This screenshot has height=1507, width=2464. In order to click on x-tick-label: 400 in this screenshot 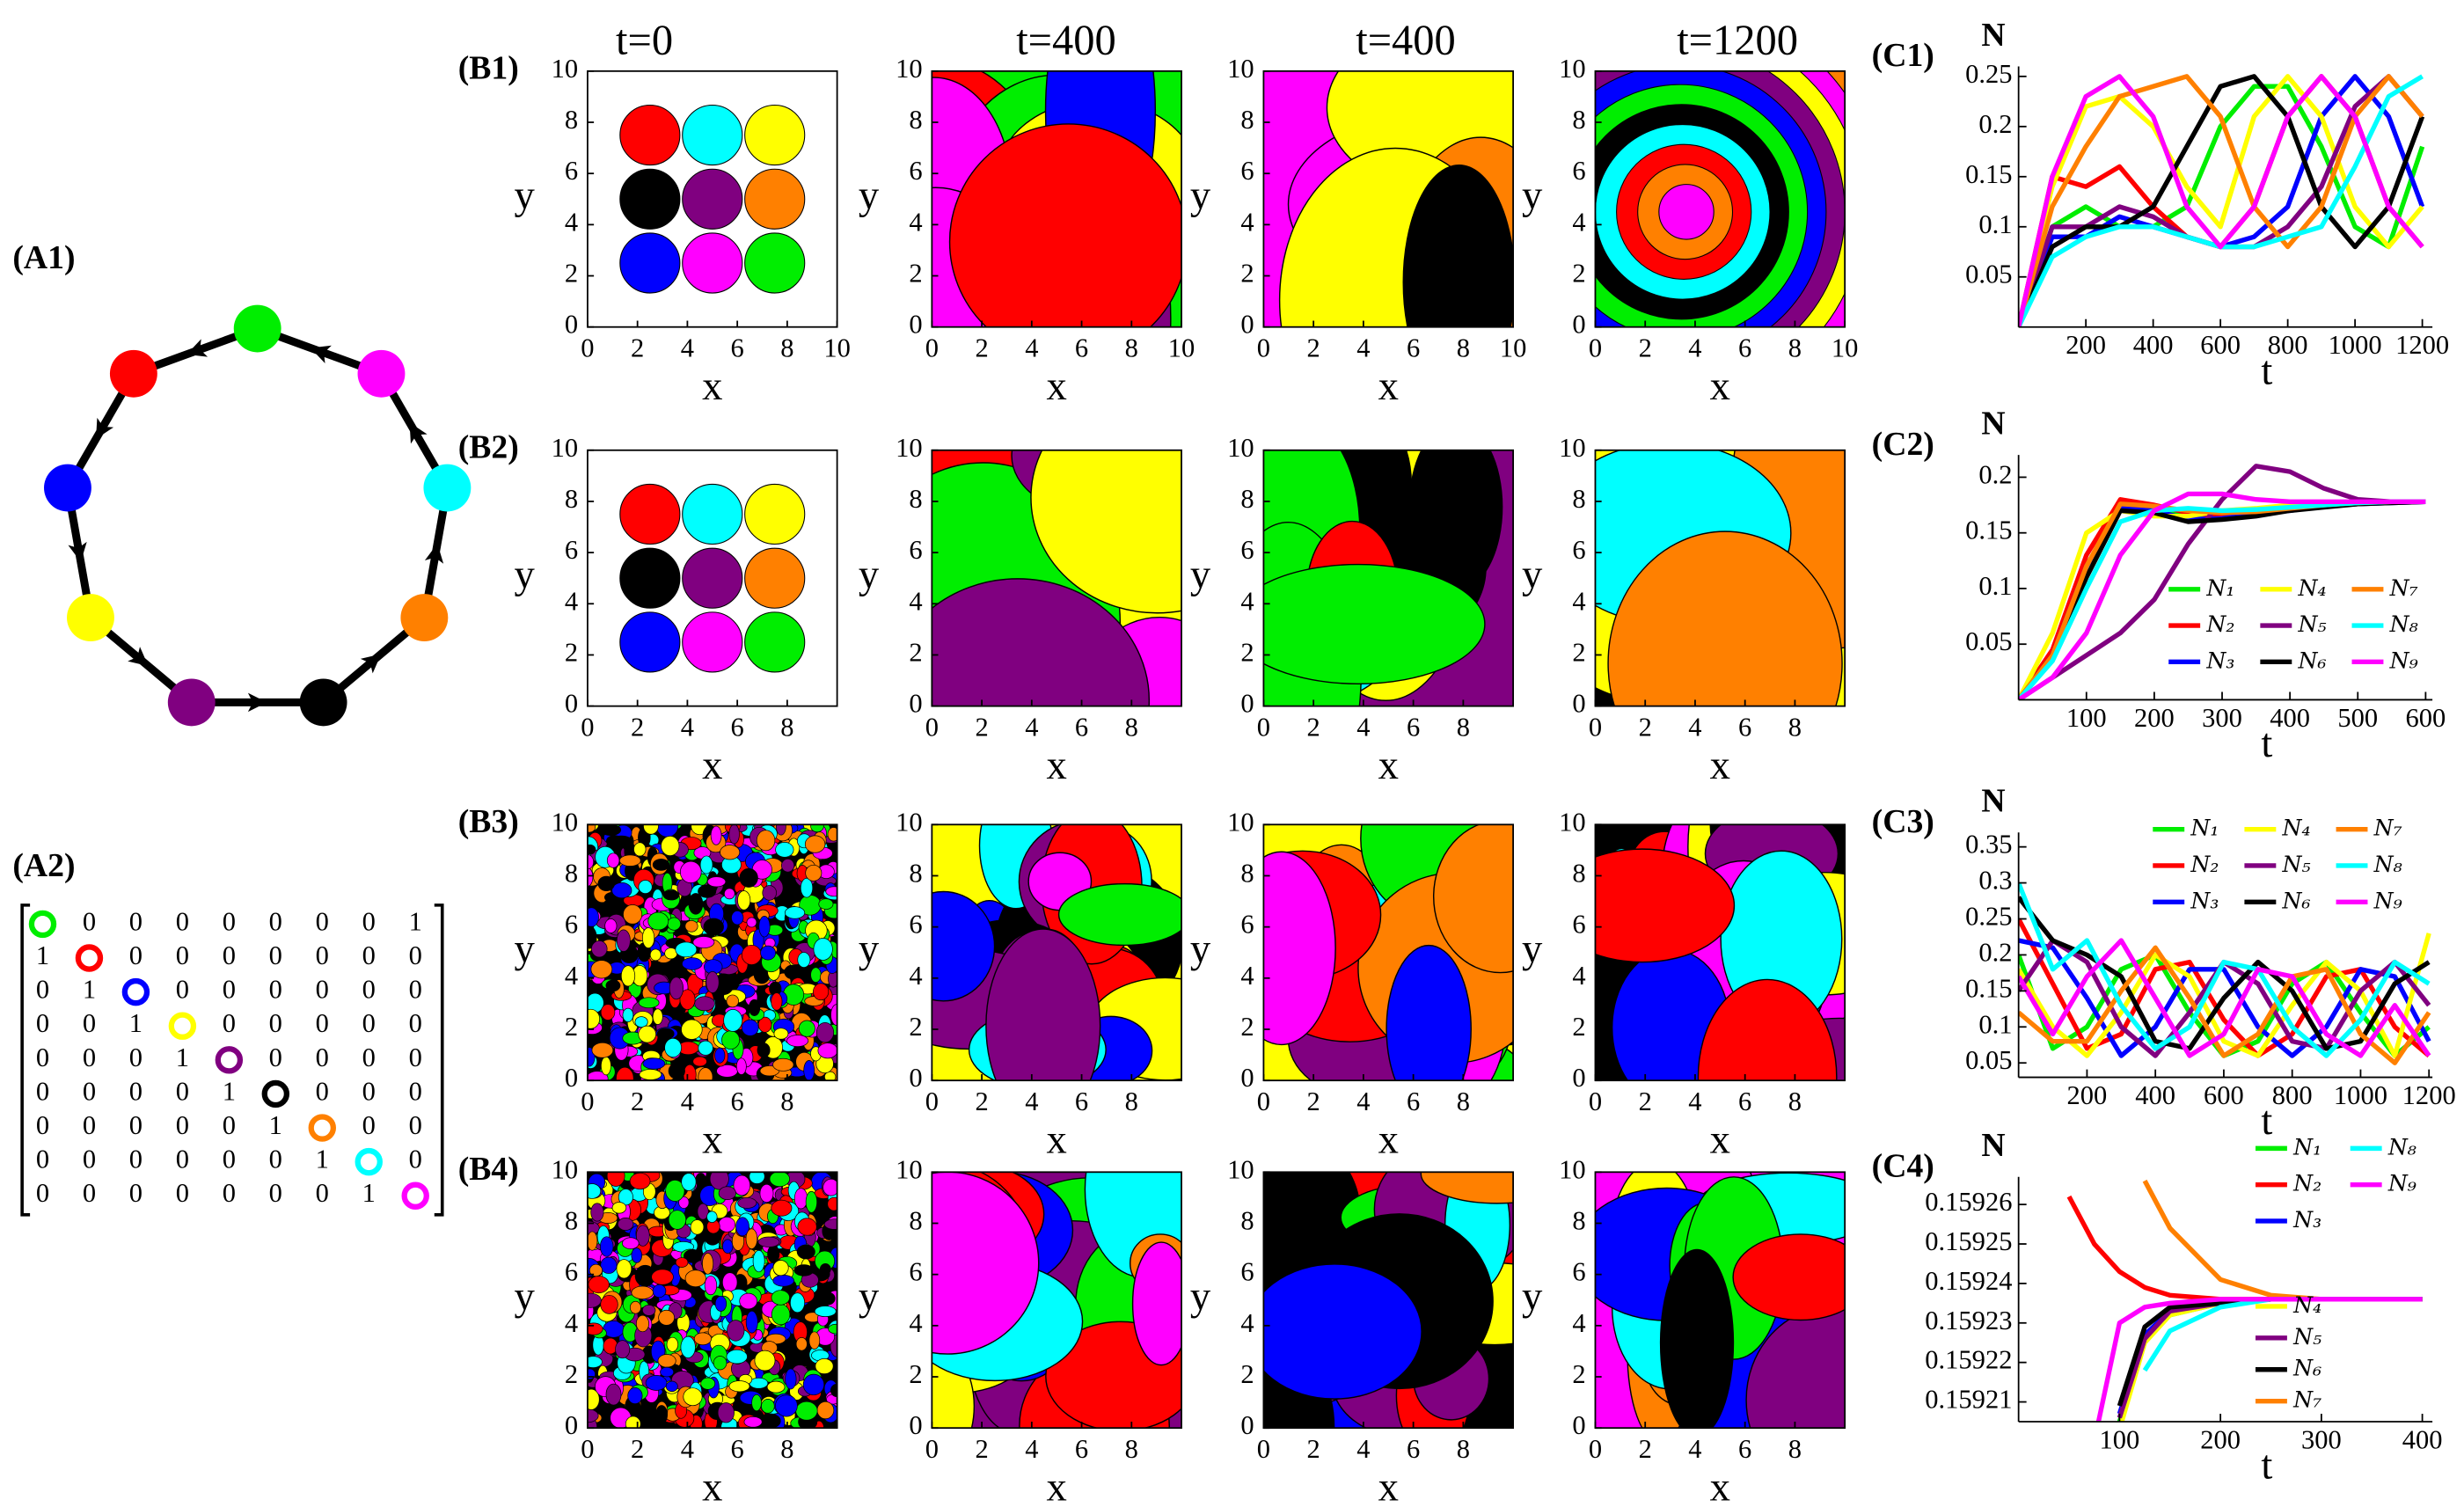, I will do `click(2422, 1439)`.